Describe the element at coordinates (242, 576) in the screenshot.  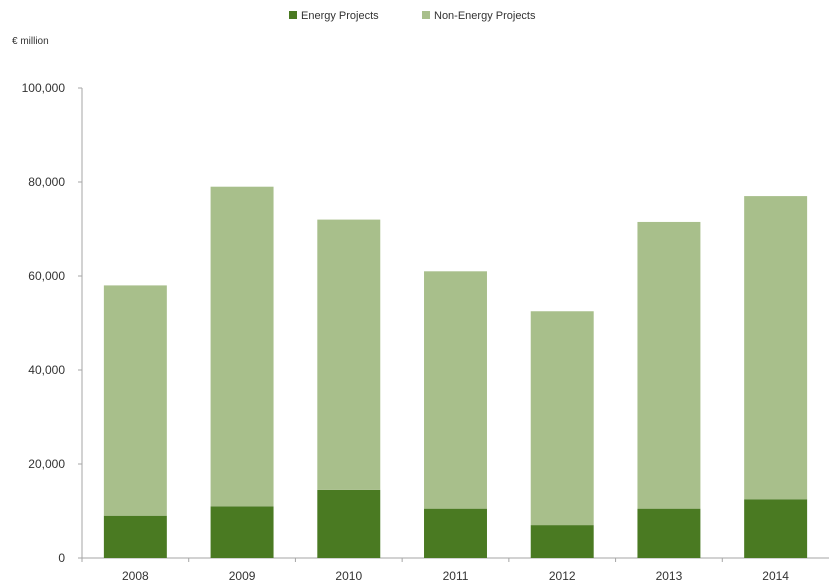
I see `x-tick-label: 2009` at that location.